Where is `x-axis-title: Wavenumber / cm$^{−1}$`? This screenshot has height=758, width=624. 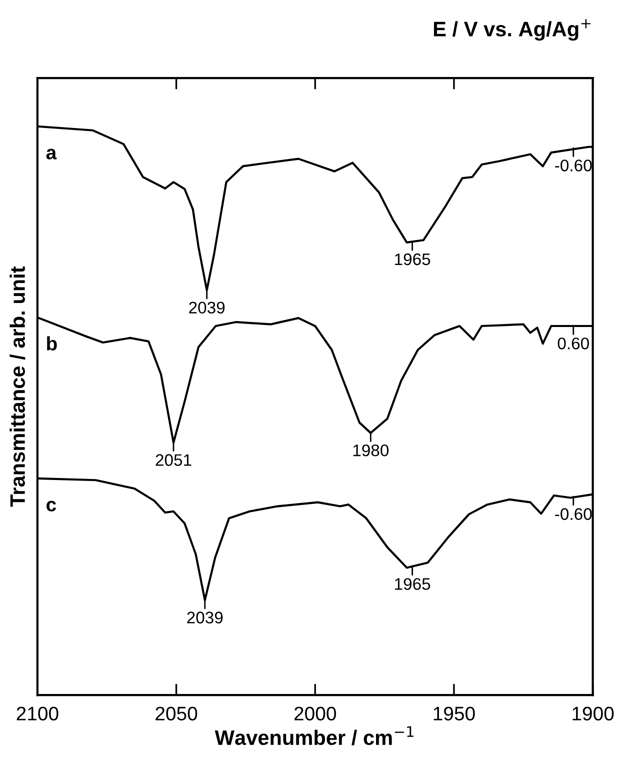 x-axis-title: Wavenumber / cm$^{−1}$ is located at coordinates (314, 736).